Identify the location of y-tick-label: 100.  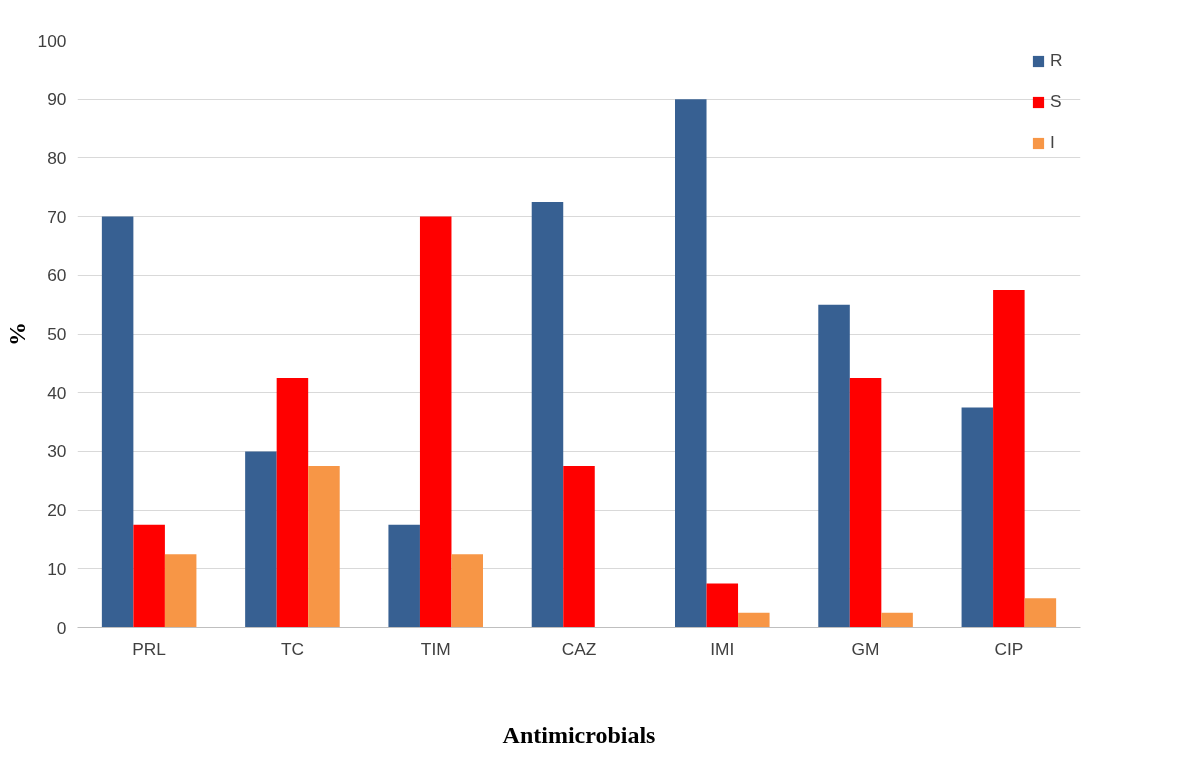
(52, 40).